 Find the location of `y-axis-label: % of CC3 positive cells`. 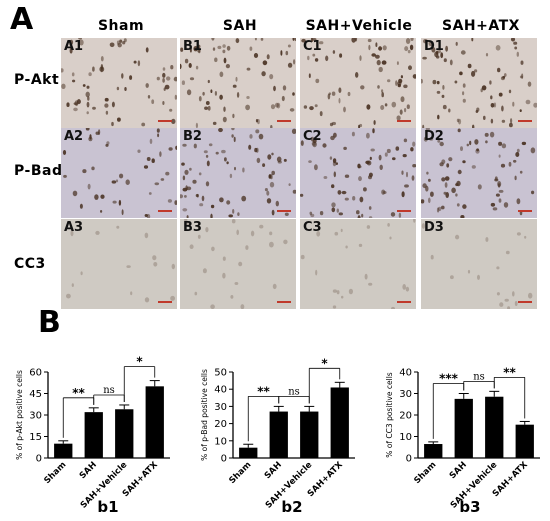

y-axis-label: % of CC3 positive cells is located at coordinates (389, 414).